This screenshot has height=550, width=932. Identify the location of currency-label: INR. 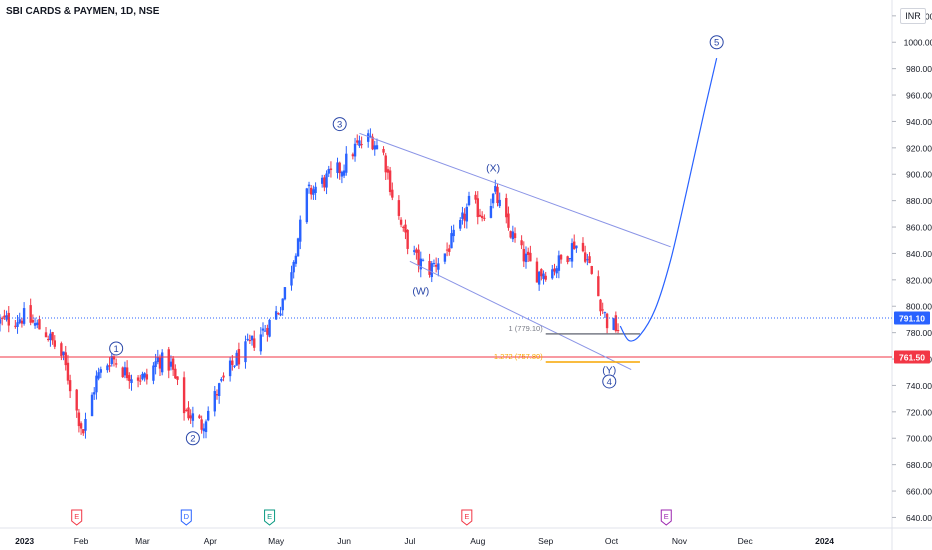
(913, 16).